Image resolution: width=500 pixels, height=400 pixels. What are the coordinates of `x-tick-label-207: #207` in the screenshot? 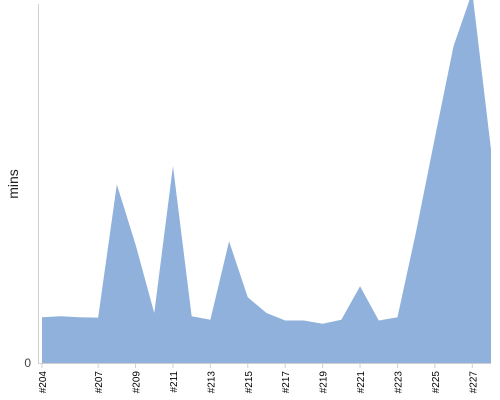 It's located at (99, 382).